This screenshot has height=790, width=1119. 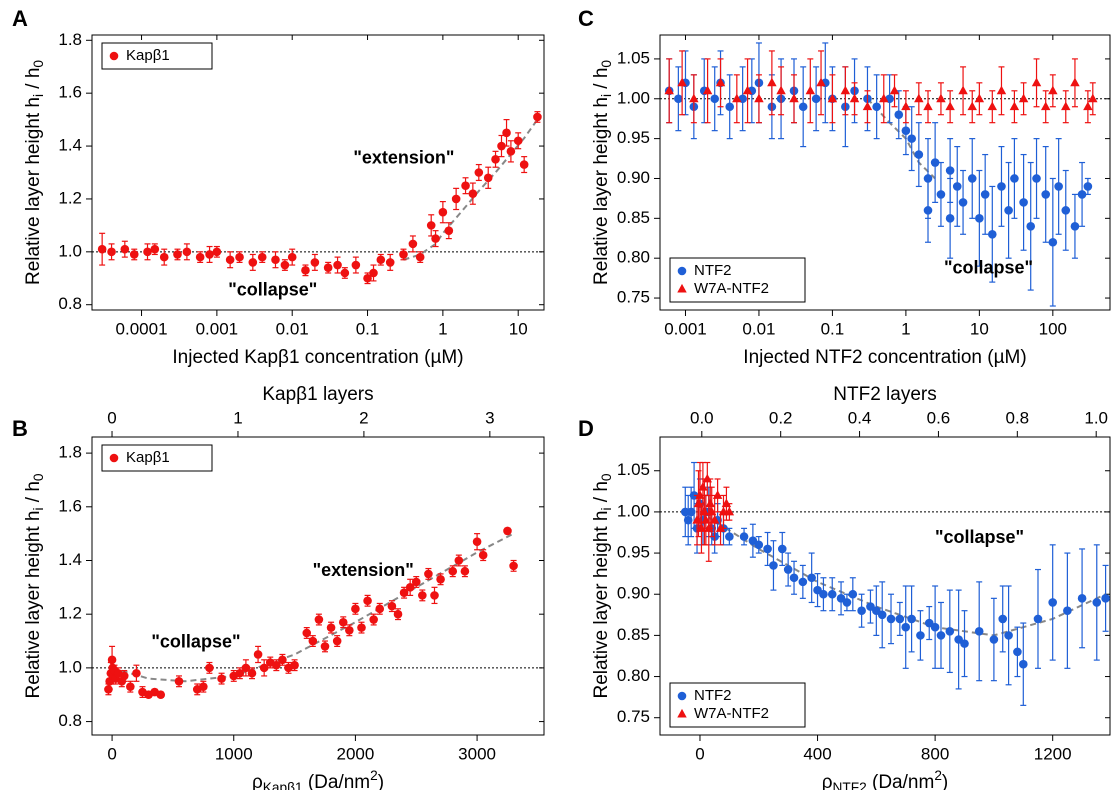 What do you see at coordinates (70, 250) in the screenshot?
I see `y-tick-label: 1.0` at bounding box center [70, 250].